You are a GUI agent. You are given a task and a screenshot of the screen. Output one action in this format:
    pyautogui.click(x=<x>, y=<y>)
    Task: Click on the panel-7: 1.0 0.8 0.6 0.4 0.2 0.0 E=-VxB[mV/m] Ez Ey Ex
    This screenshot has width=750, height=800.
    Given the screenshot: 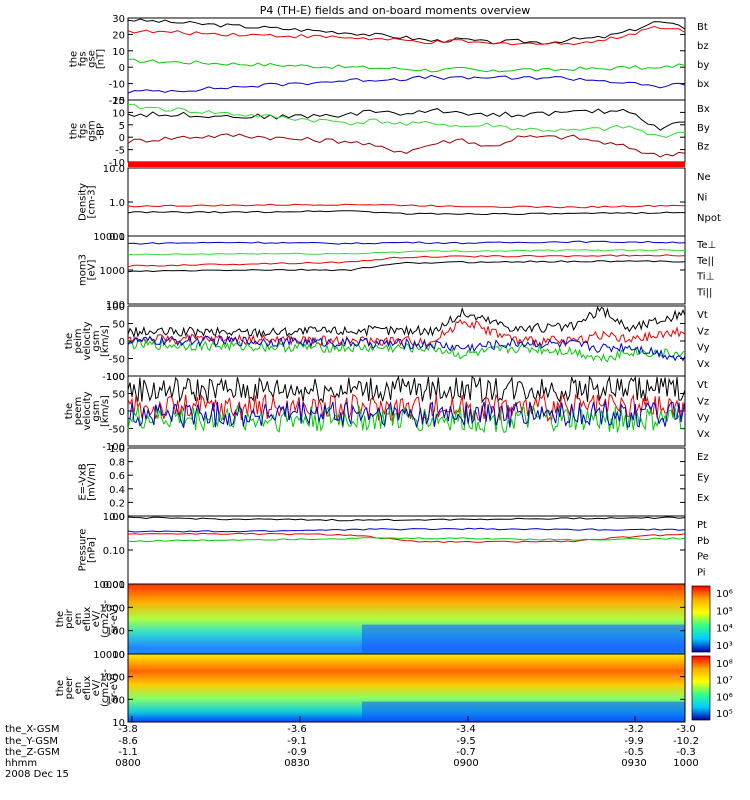 What is the action you would take?
    pyautogui.click(x=394, y=483)
    